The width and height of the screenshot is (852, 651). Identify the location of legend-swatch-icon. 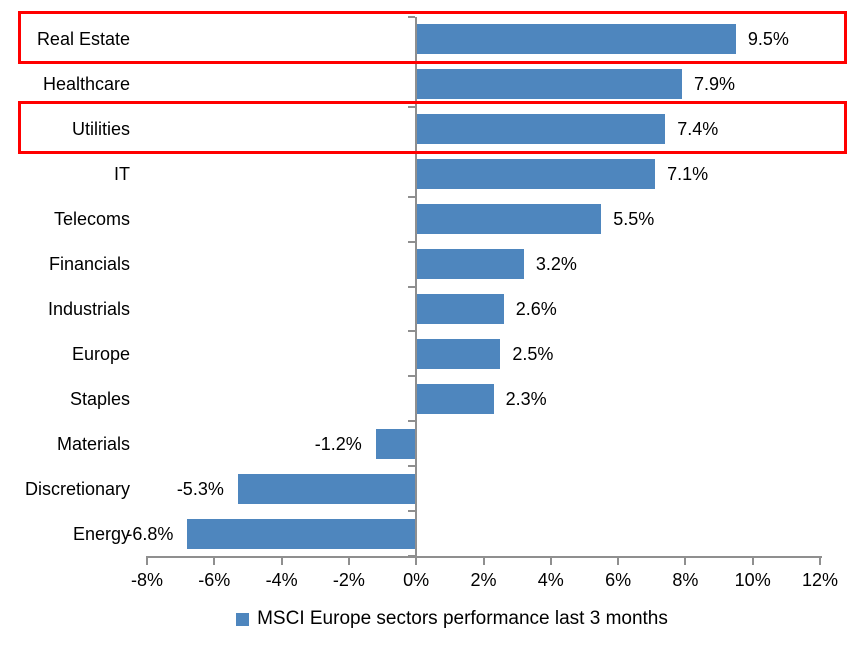
(243, 619).